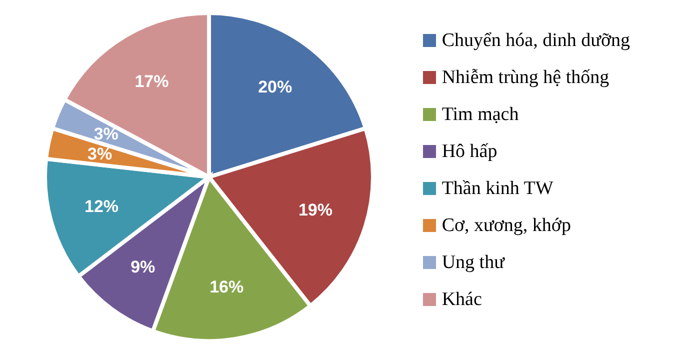 Image resolution: width=690 pixels, height=346 pixels. Describe the element at coordinates (227, 287) in the screenshot. I see `data-label: 16%` at that location.